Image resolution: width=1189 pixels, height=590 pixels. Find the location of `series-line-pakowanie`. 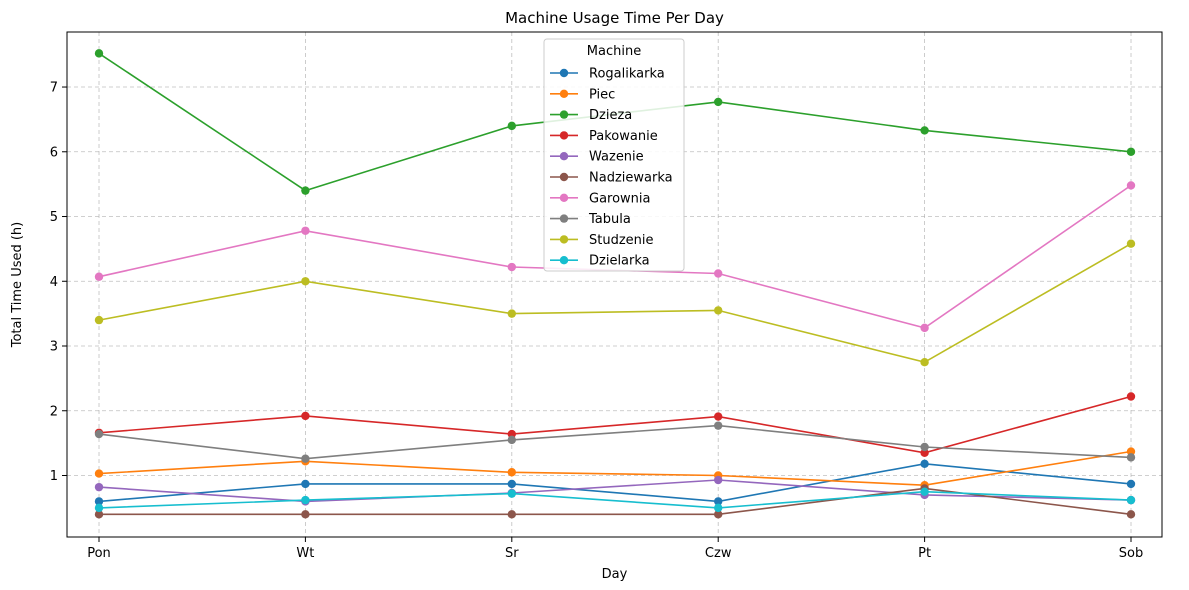

series-line-pakowanie is located at coordinates (615, 424).